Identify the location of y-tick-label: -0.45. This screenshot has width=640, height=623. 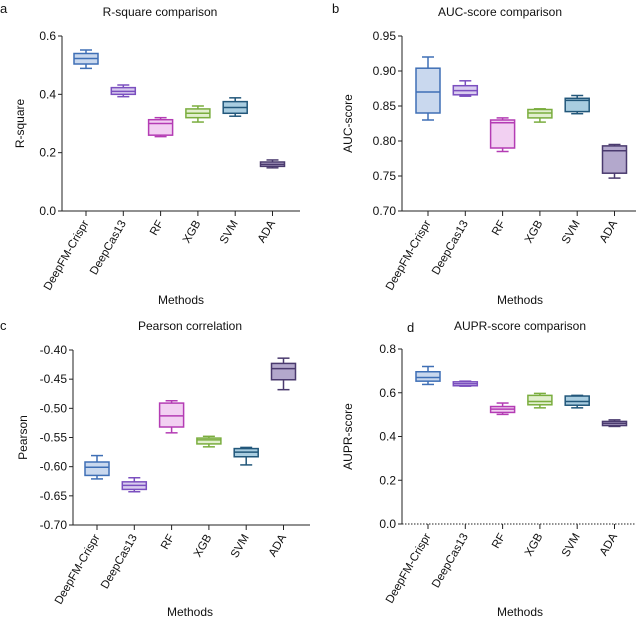
(54, 379).